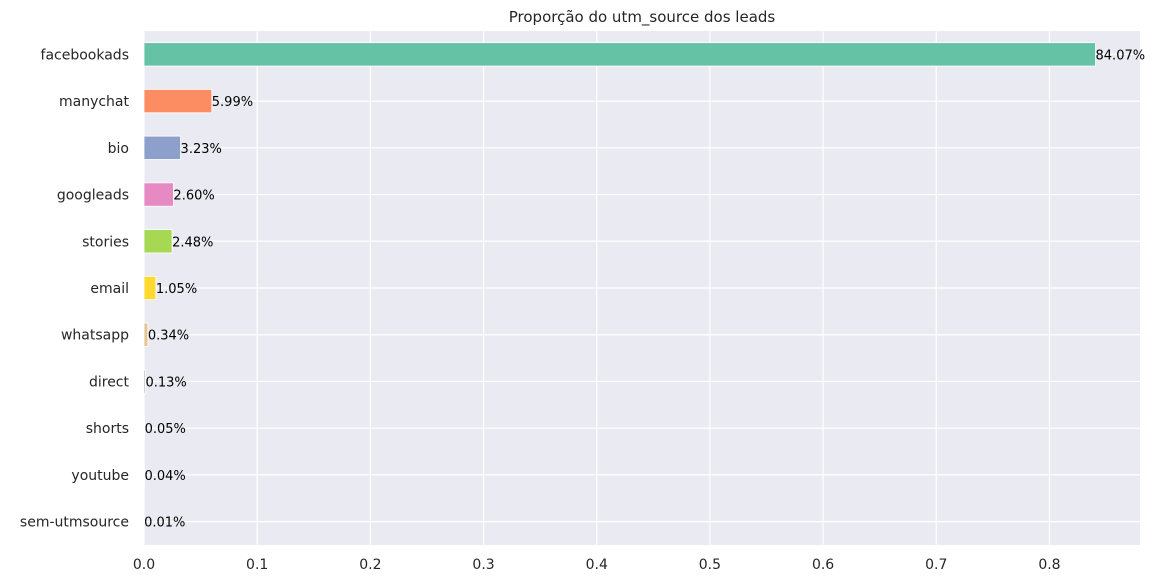 This screenshot has width=1156, height=588. Describe the element at coordinates (165, 382) in the screenshot. I see `bar-data-label: 0.13%` at that location.